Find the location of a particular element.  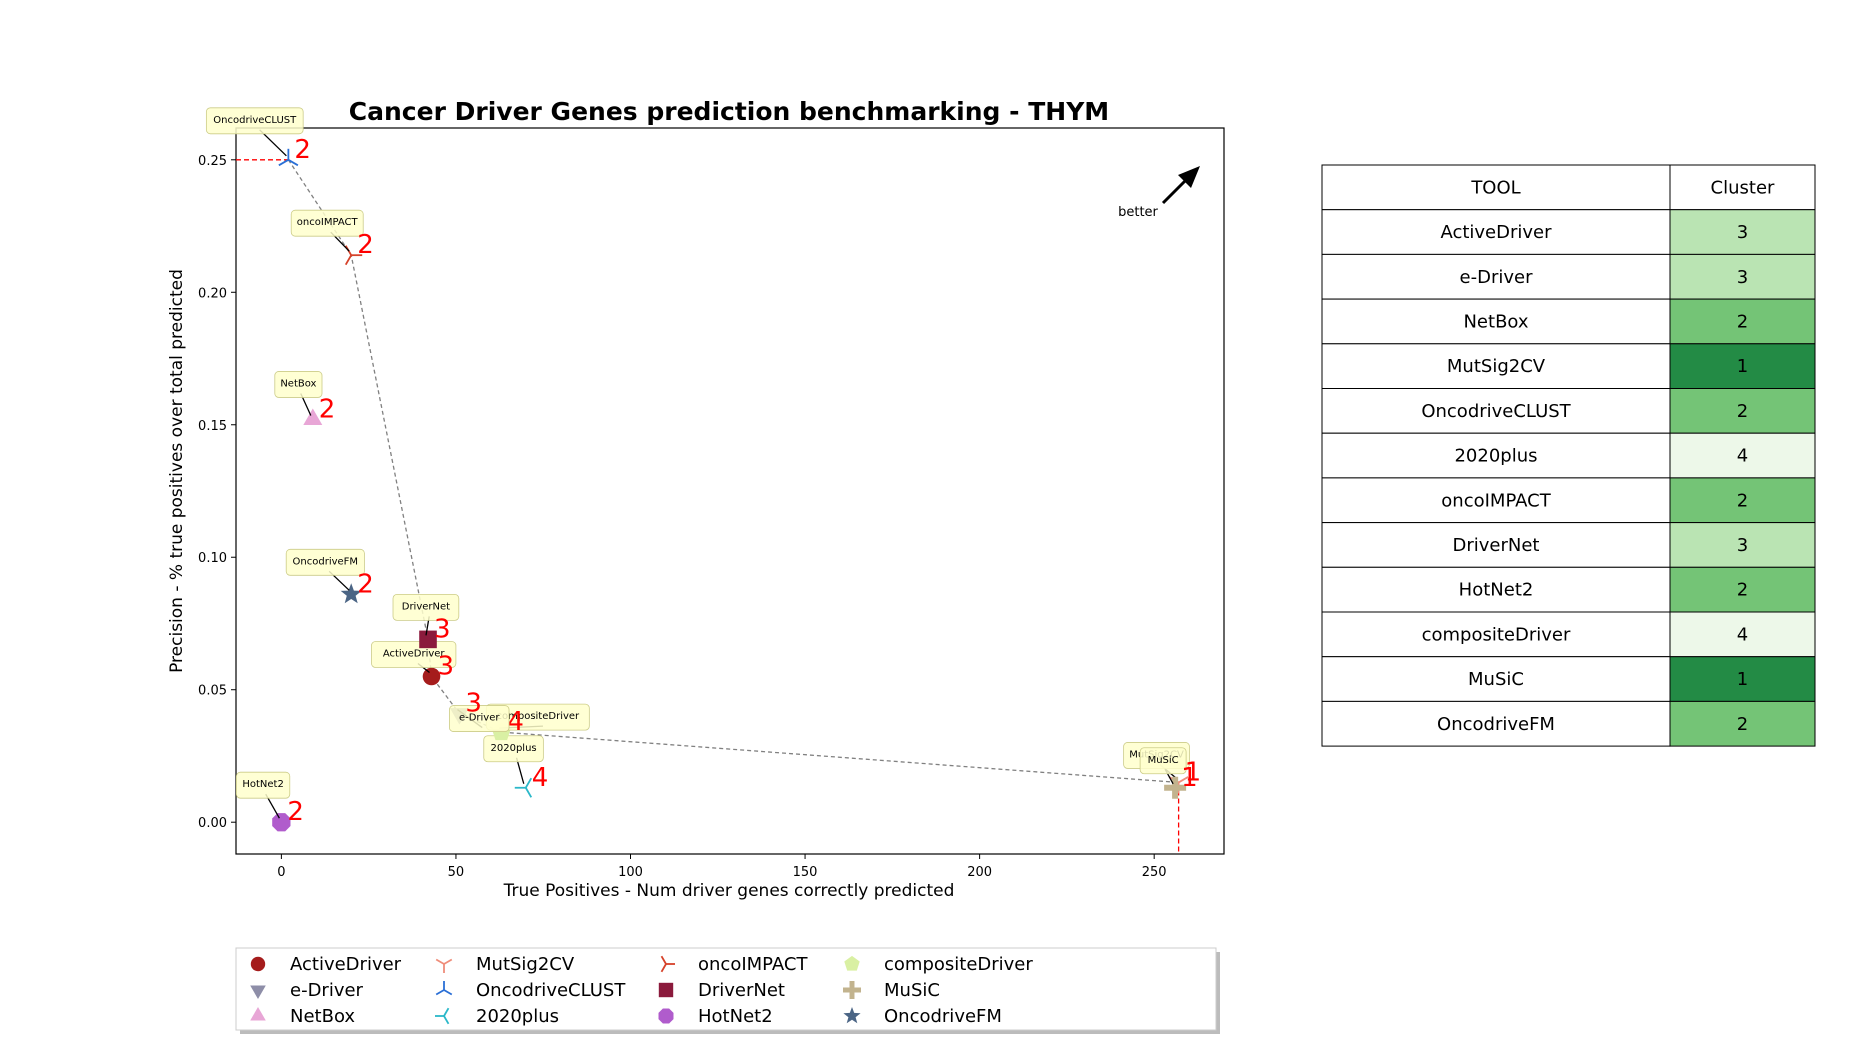

table-tool-name: OncodriveFM is located at coordinates (1496, 724).